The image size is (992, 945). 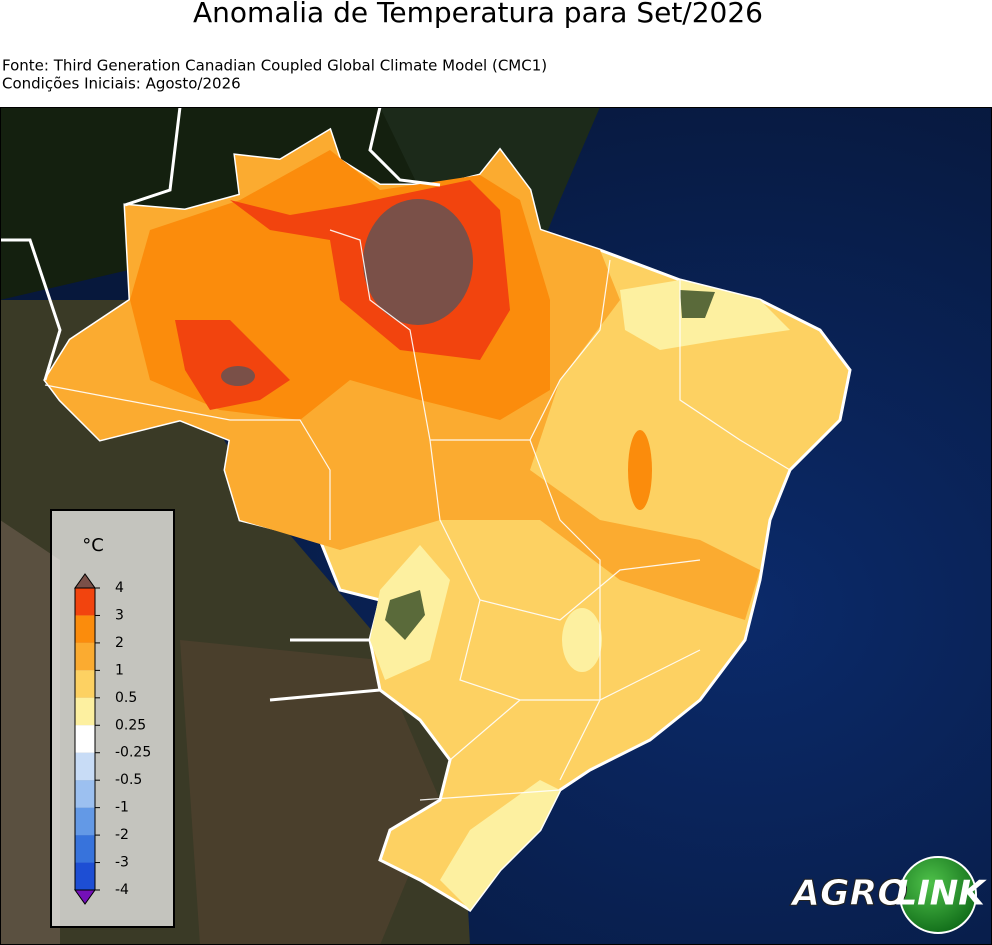 What do you see at coordinates (941, 894) in the screenshot?
I see `logo-right: LINK` at bounding box center [941, 894].